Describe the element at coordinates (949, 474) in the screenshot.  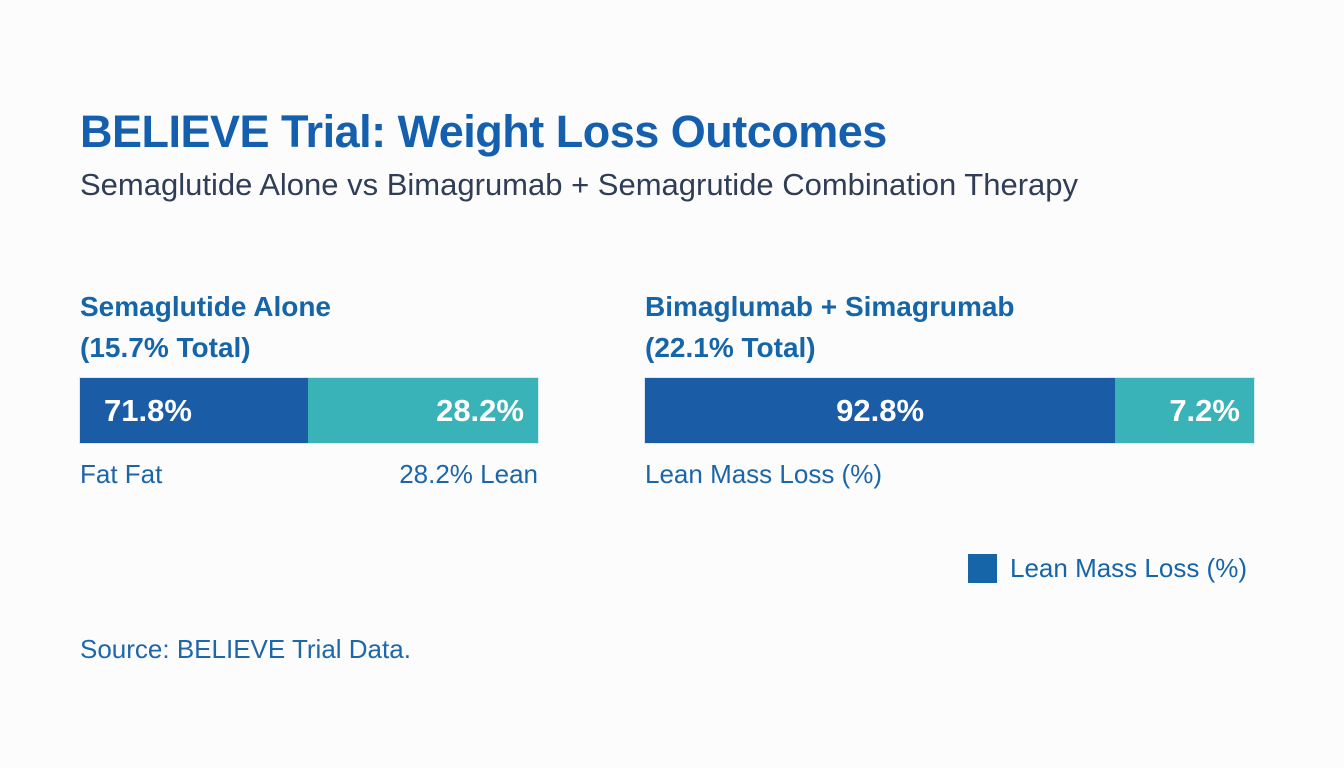
I see `bar-axis-labels: Lean Mass Loss (%)` at that location.